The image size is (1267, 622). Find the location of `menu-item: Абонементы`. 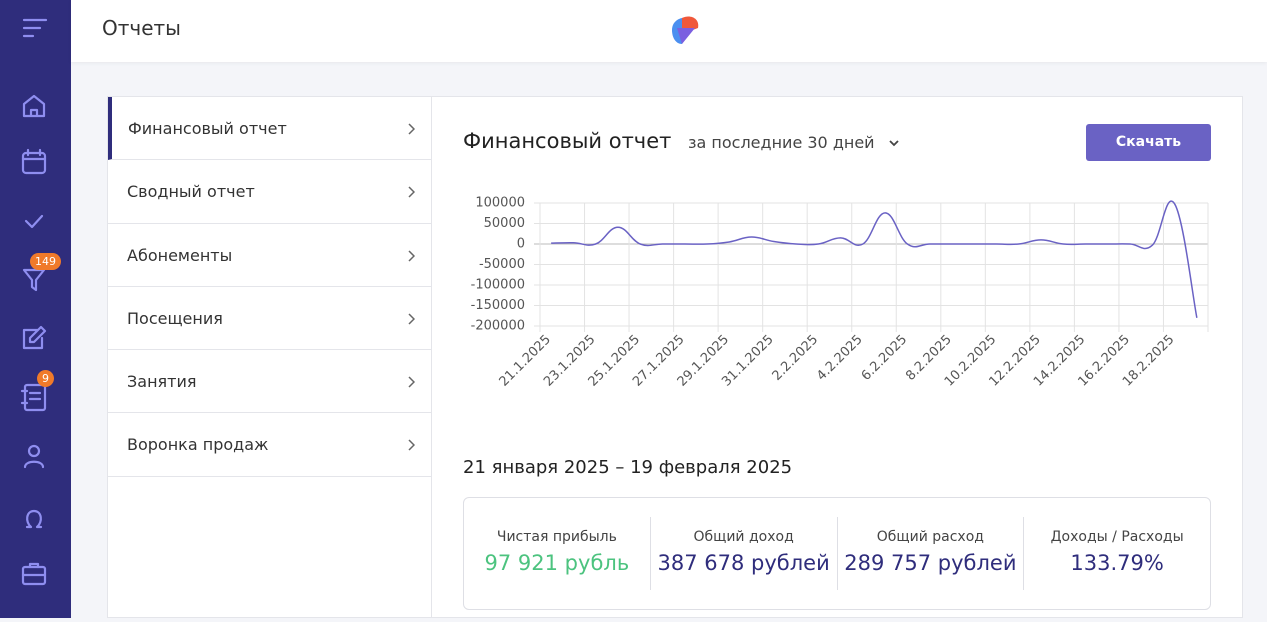

menu-item: Абонементы is located at coordinates (269, 255).